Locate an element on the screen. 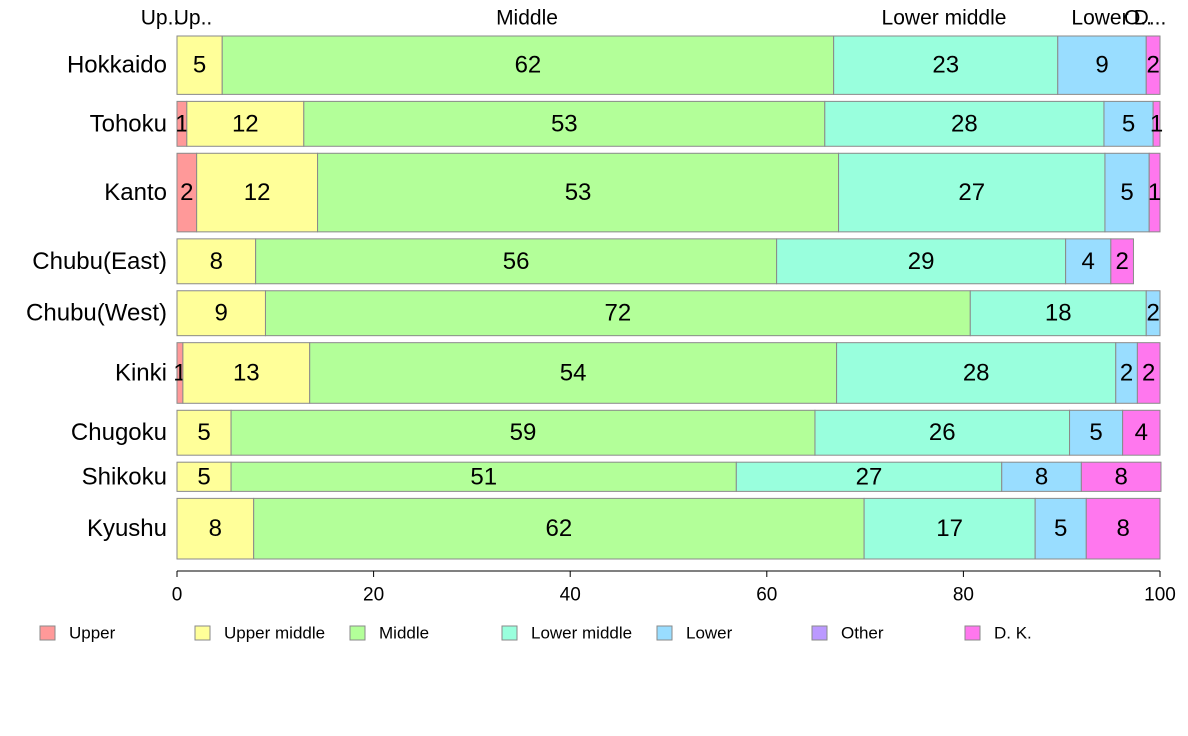 This screenshot has width=1188, height=736. segment-value-tohoku-upper-middle: 12 is located at coordinates (245, 123).